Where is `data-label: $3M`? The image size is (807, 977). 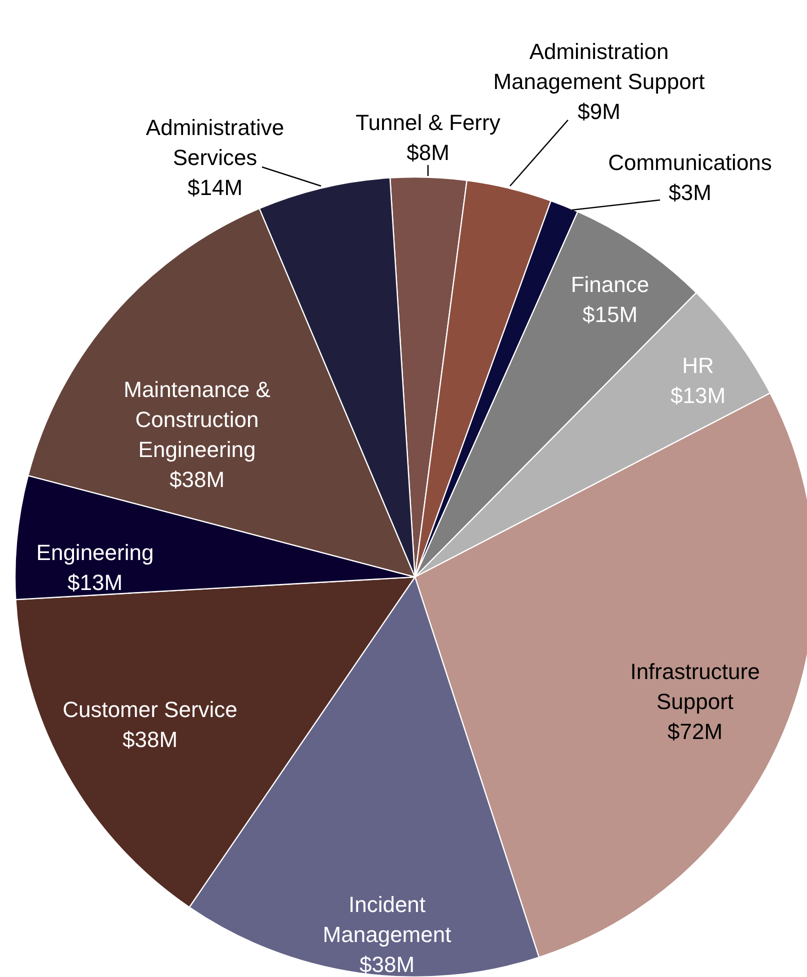
data-label: $3M is located at coordinates (690, 192).